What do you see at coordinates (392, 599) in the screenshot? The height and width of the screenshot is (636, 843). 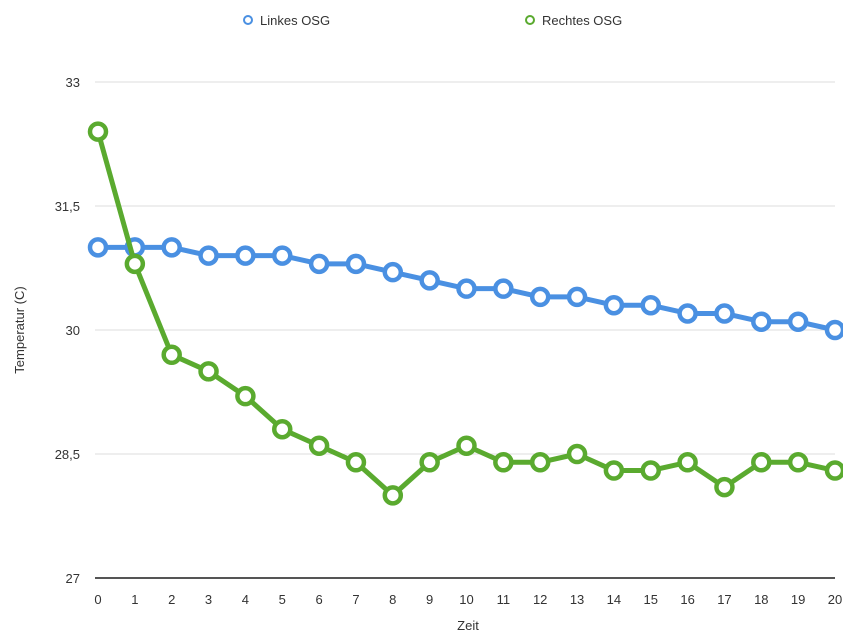 I see `x-tick-label: 8` at bounding box center [392, 599].